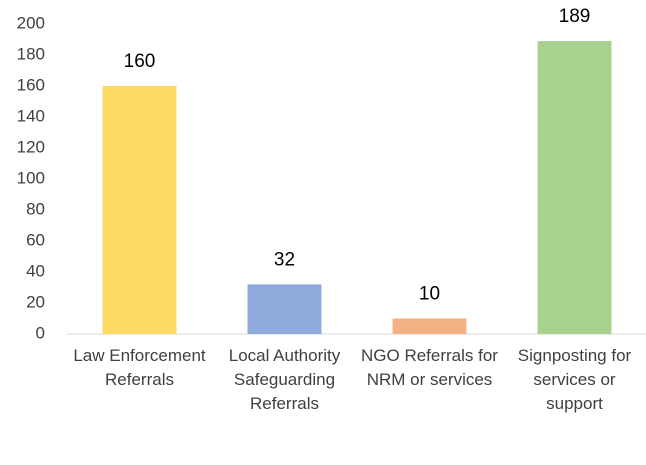 The image size is (646, 465). Describe the element at coordinates (35, 270) in the screenshot. I see `y-tick-label: 40` at that location.